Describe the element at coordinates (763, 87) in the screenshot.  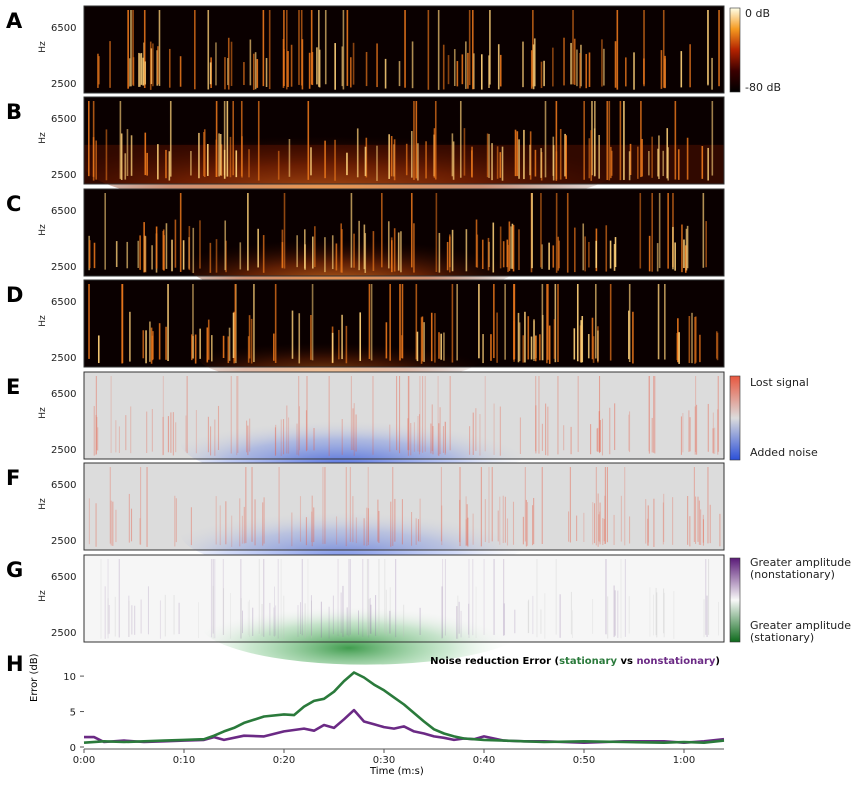
I see `db-legend-bottom: -80 dB` at that location.